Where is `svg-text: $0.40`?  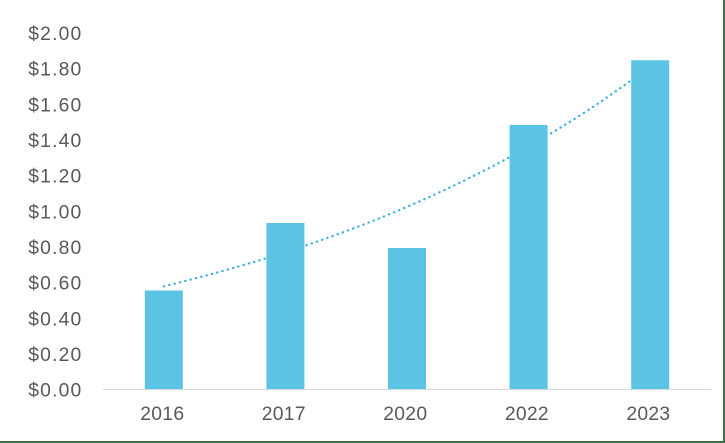 svg-text: $0.40 is located at coordinates (55, 319).